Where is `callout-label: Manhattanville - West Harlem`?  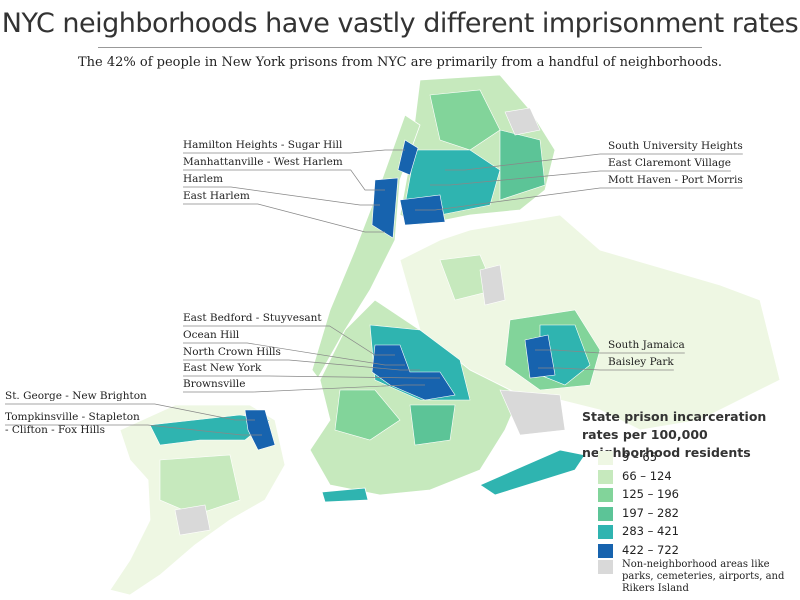
callout-label: Manhattanville - West Harlem is located at coordinates (263, 162).